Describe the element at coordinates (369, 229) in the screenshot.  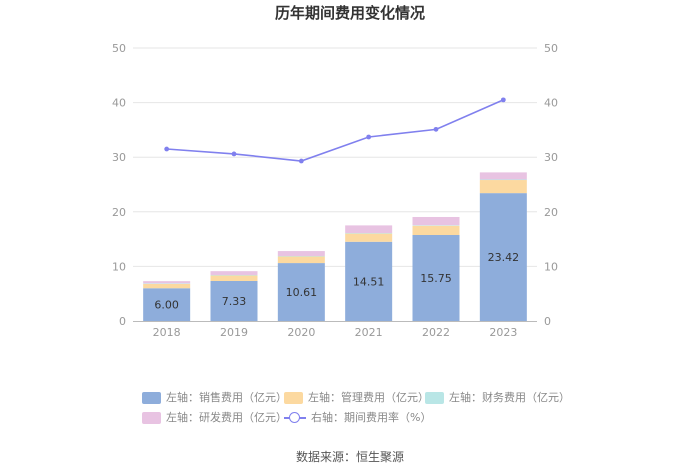
I see `bar-s3-2021` at that location.